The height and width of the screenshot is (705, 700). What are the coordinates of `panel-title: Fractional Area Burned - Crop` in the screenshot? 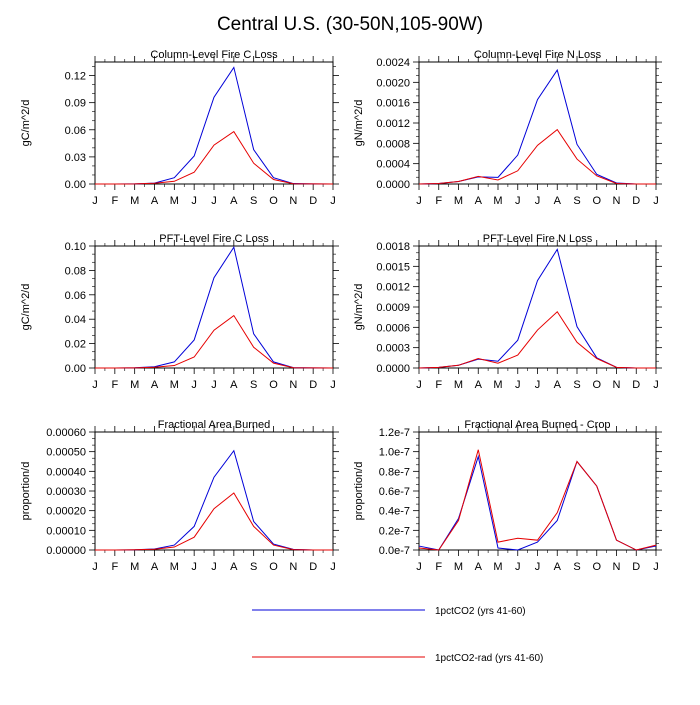 It's located at (537, 425).